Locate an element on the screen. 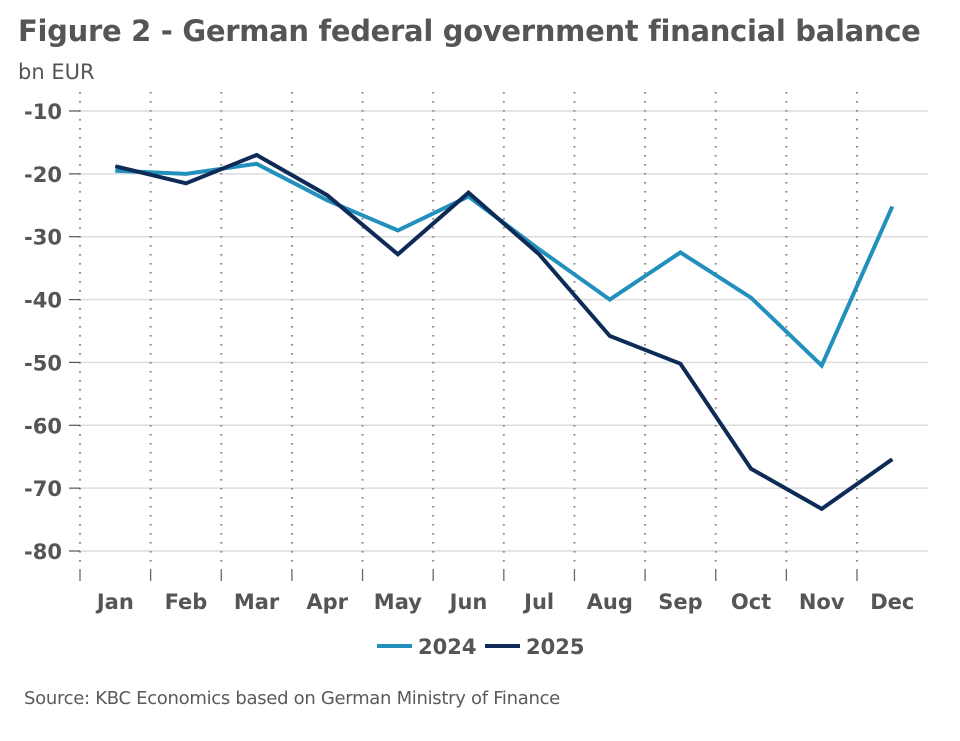 The height and width of the screenshot is (741, 960). x-tick-label: Jun is located at coordinates (468, 602).